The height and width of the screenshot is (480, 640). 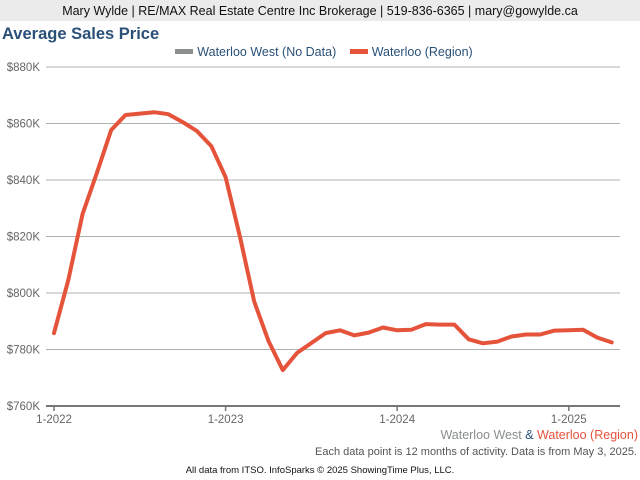 What do you see at coordinates (422, 52) in the screenshot?
I see `legend-label-waterloo-region: Waterloo (Region)` at bounding box center [422, 52].